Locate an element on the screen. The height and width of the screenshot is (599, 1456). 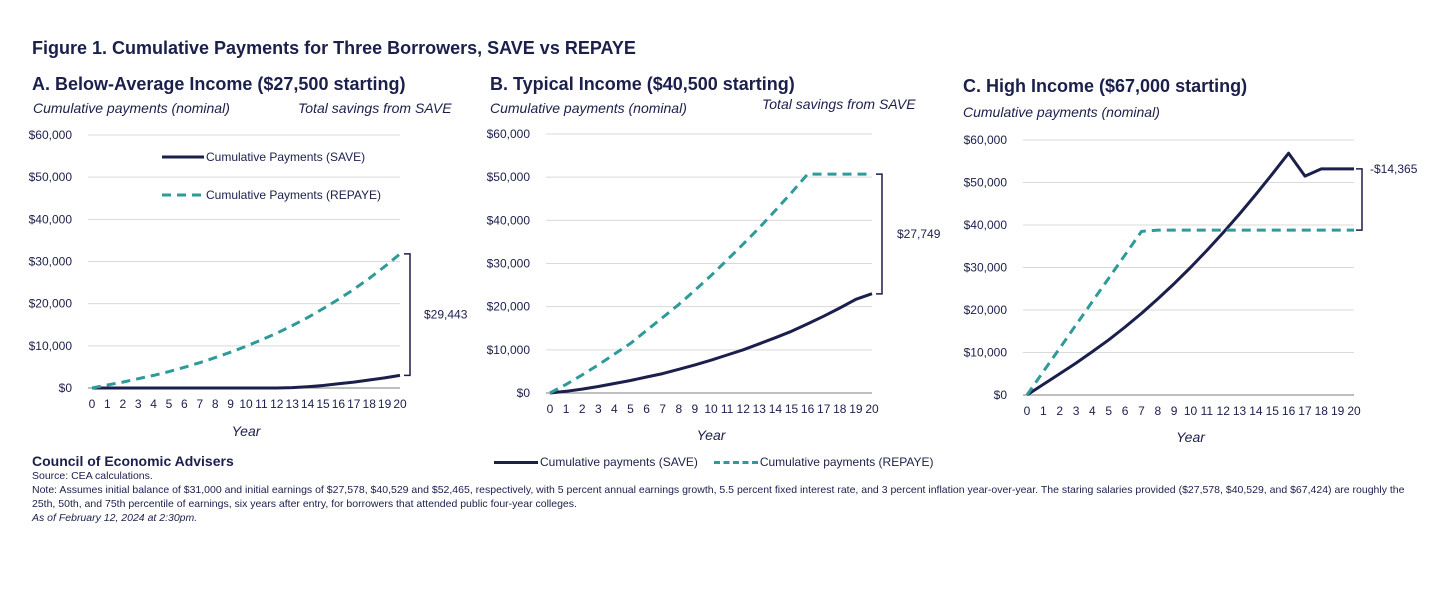
panel-b-xtick-label: 5 is located at coordinates (630, 409).